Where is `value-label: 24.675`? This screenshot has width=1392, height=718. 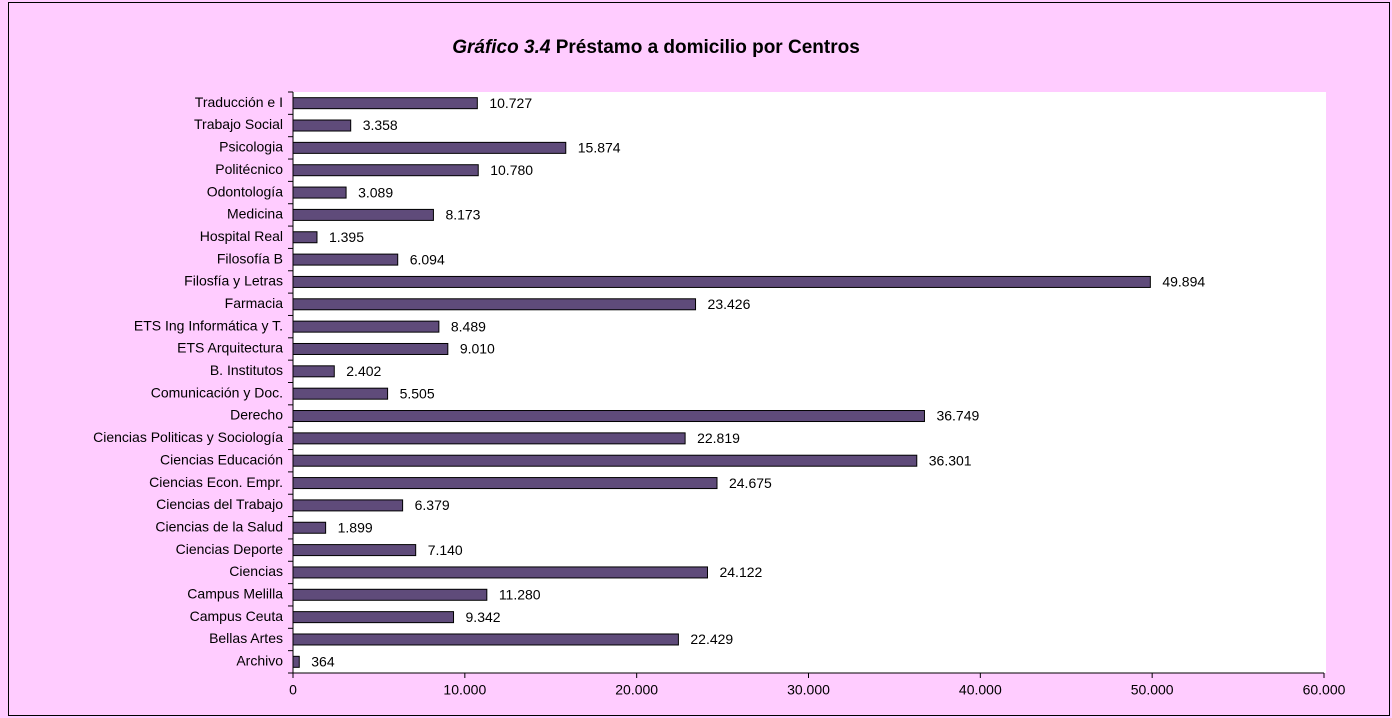 value-label: 24.675 is located at coordinates (750, 483).